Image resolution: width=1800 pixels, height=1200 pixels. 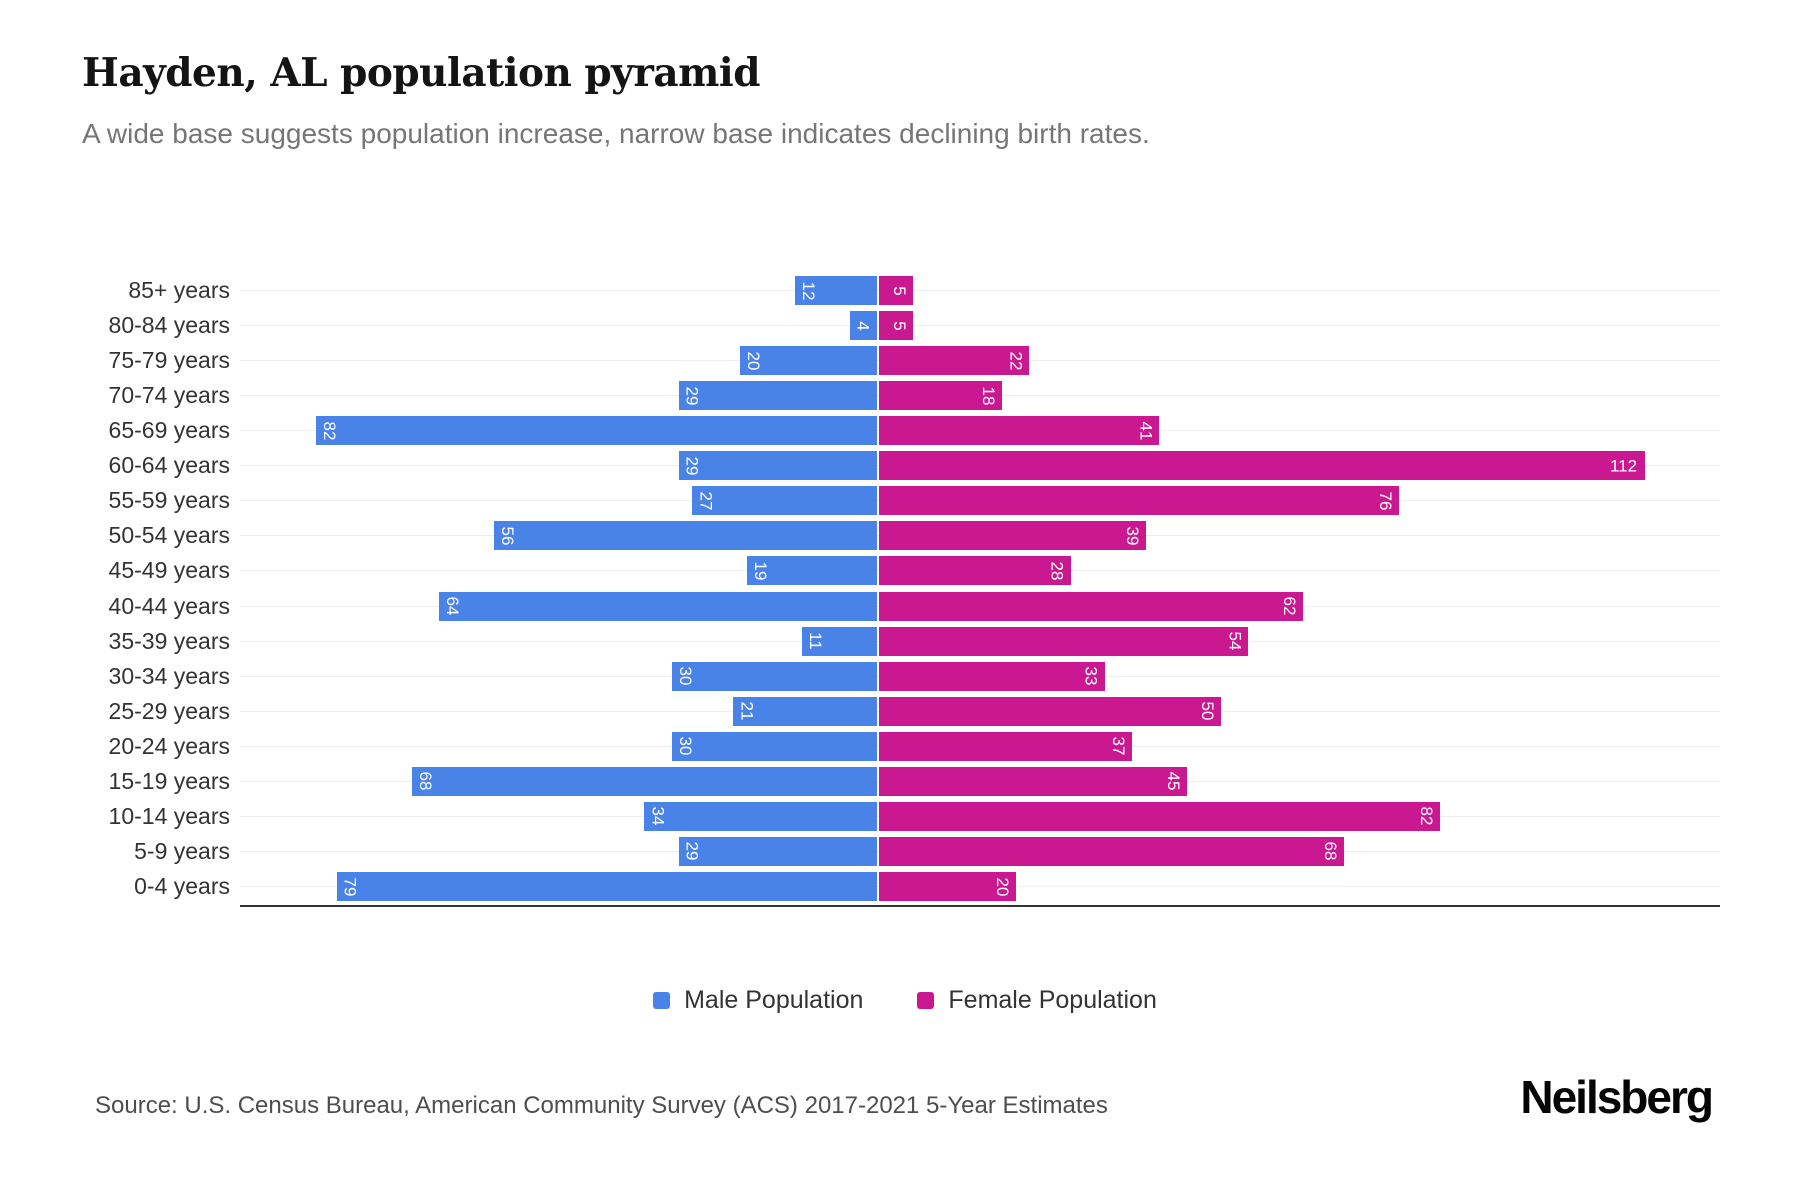 What do you see at coordinates (808, 290) in the screenshot?
I see `bar-value-label: 12` at bounding box center [808, 290].